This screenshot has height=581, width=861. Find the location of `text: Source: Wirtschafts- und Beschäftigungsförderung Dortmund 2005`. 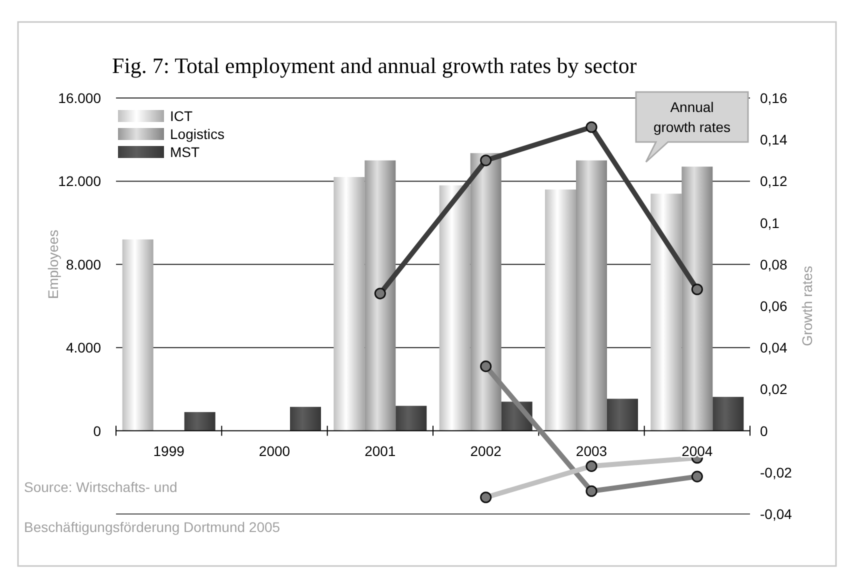

text: Source: Wirtschafts- und Beschäftigungsförderung Dortmund 2005 is located at coordinates (152, 507).